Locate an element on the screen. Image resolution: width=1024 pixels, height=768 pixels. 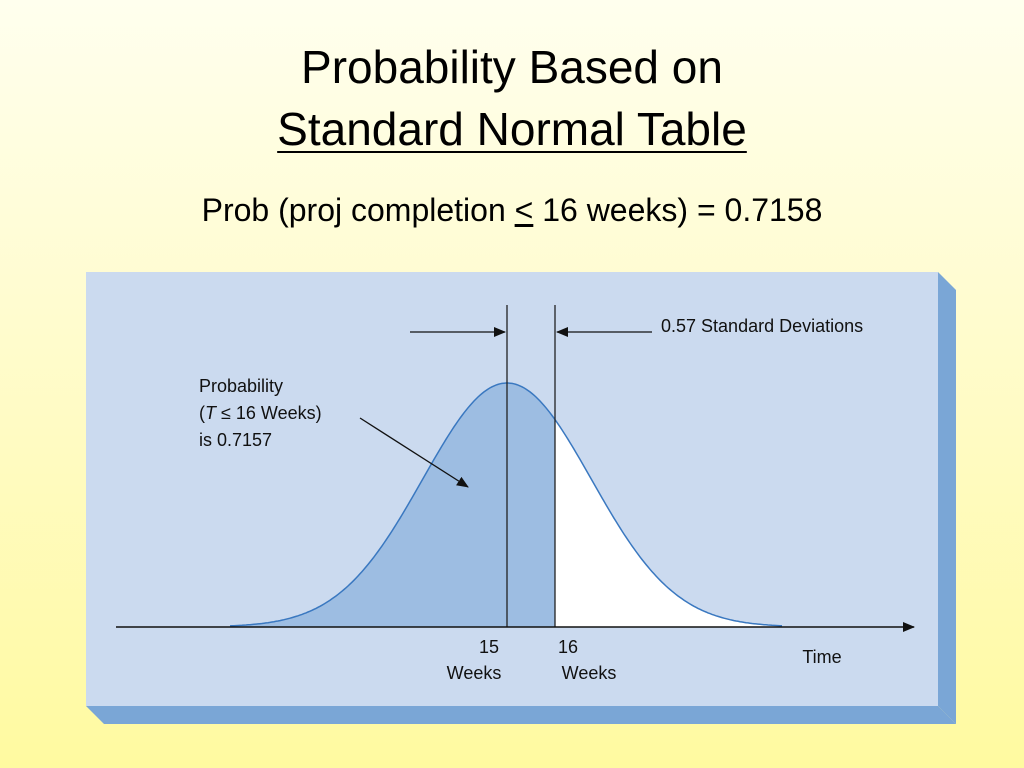
std-dev-label: 0.57 Standard Deviations is located at coordinates (762, 326).